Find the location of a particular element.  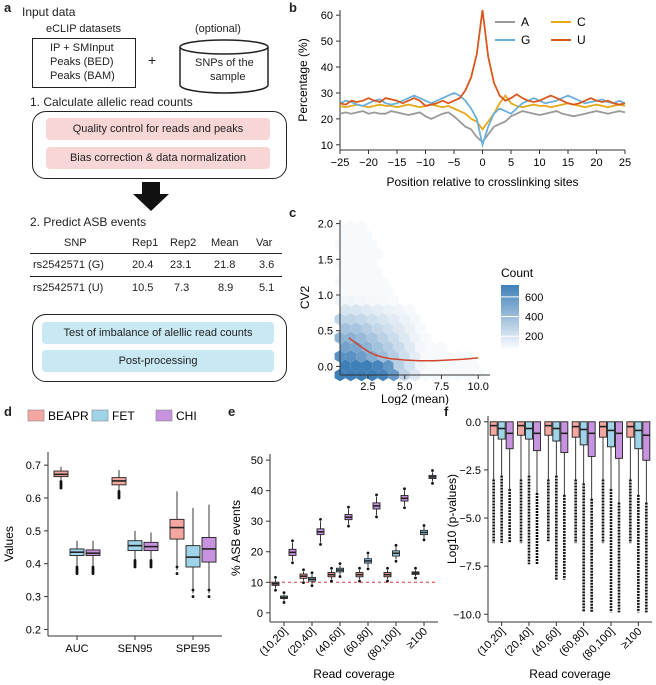

panel-label-a: a is located at coordinates (8, 7).